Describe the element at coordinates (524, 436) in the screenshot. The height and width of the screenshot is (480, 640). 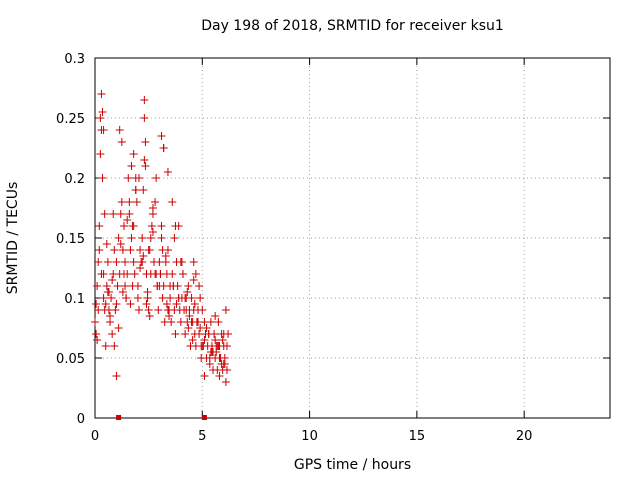
I see `x-tick-label: 20` at that location.